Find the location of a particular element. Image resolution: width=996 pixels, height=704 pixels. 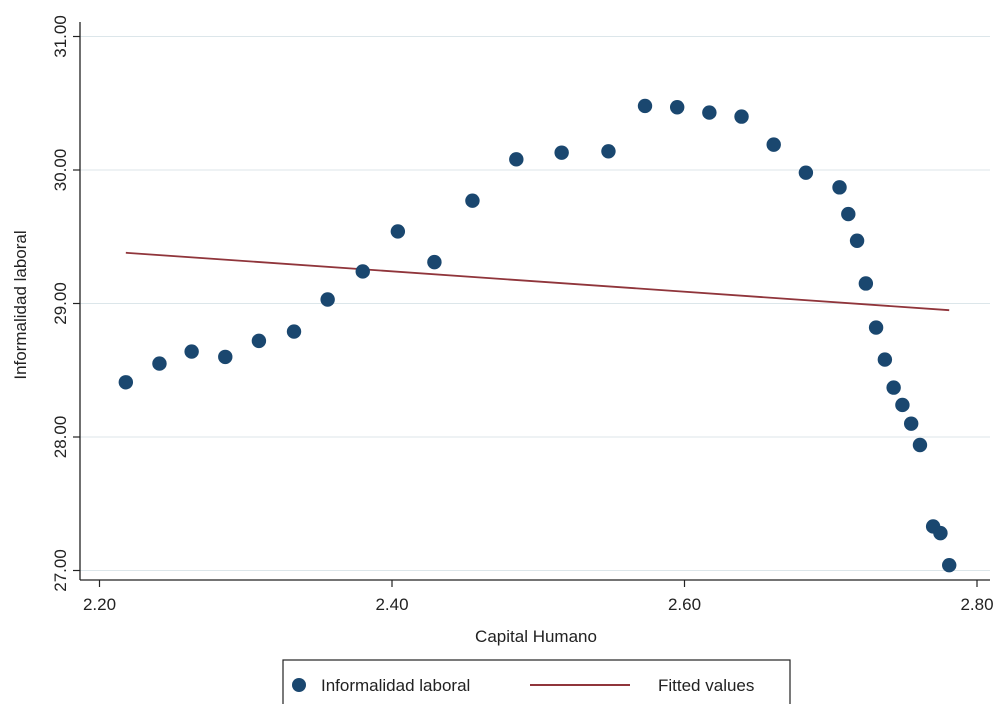

x-axis-title: Capital Humano is located at coordinates (536, 636).